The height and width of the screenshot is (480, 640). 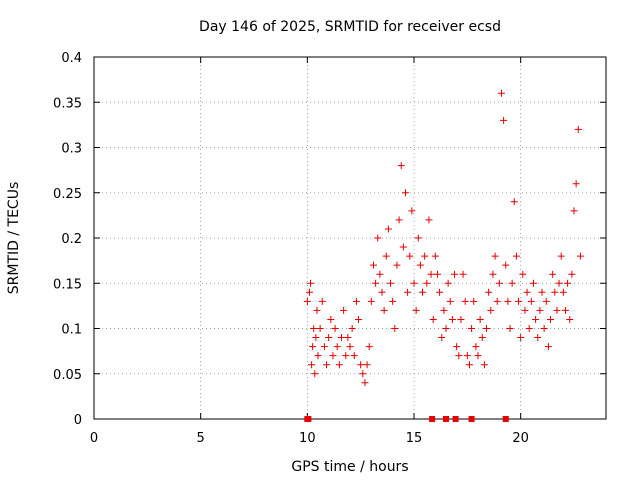 I want to click on x-tick-label: 5, so click(x=201, y=438).